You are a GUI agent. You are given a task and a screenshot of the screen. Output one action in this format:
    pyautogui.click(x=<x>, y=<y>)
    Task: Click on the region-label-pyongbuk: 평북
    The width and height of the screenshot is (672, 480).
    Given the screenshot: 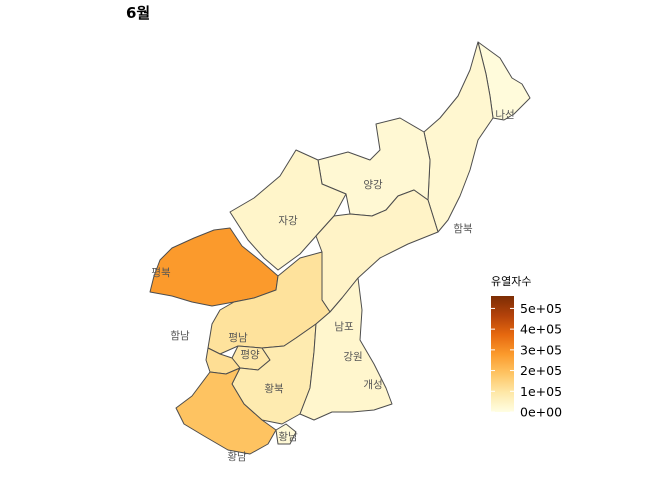 What is the action you would take?
    pyautogui.click(x=161, y=273)
    